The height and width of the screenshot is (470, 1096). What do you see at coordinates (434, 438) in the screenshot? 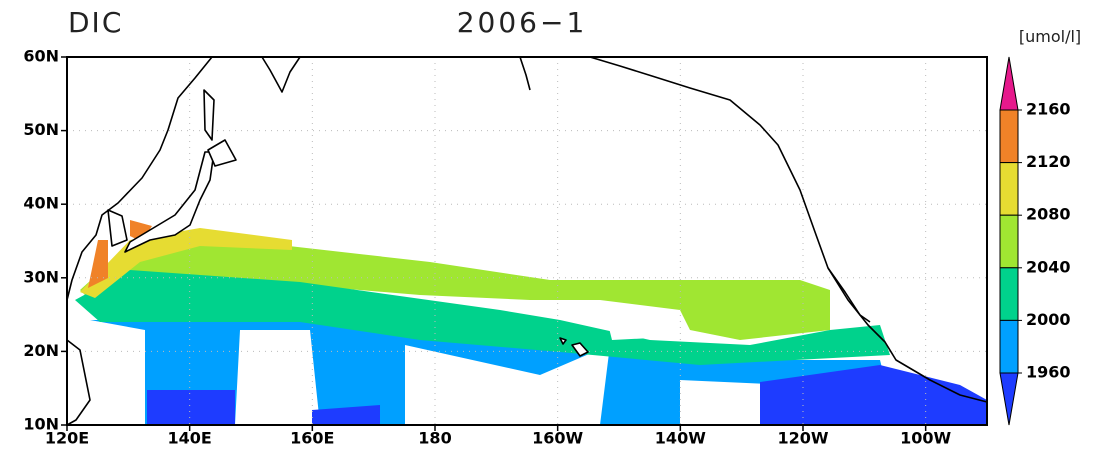
I see `x-tick-label: 180` at bounding box center [434, 438].